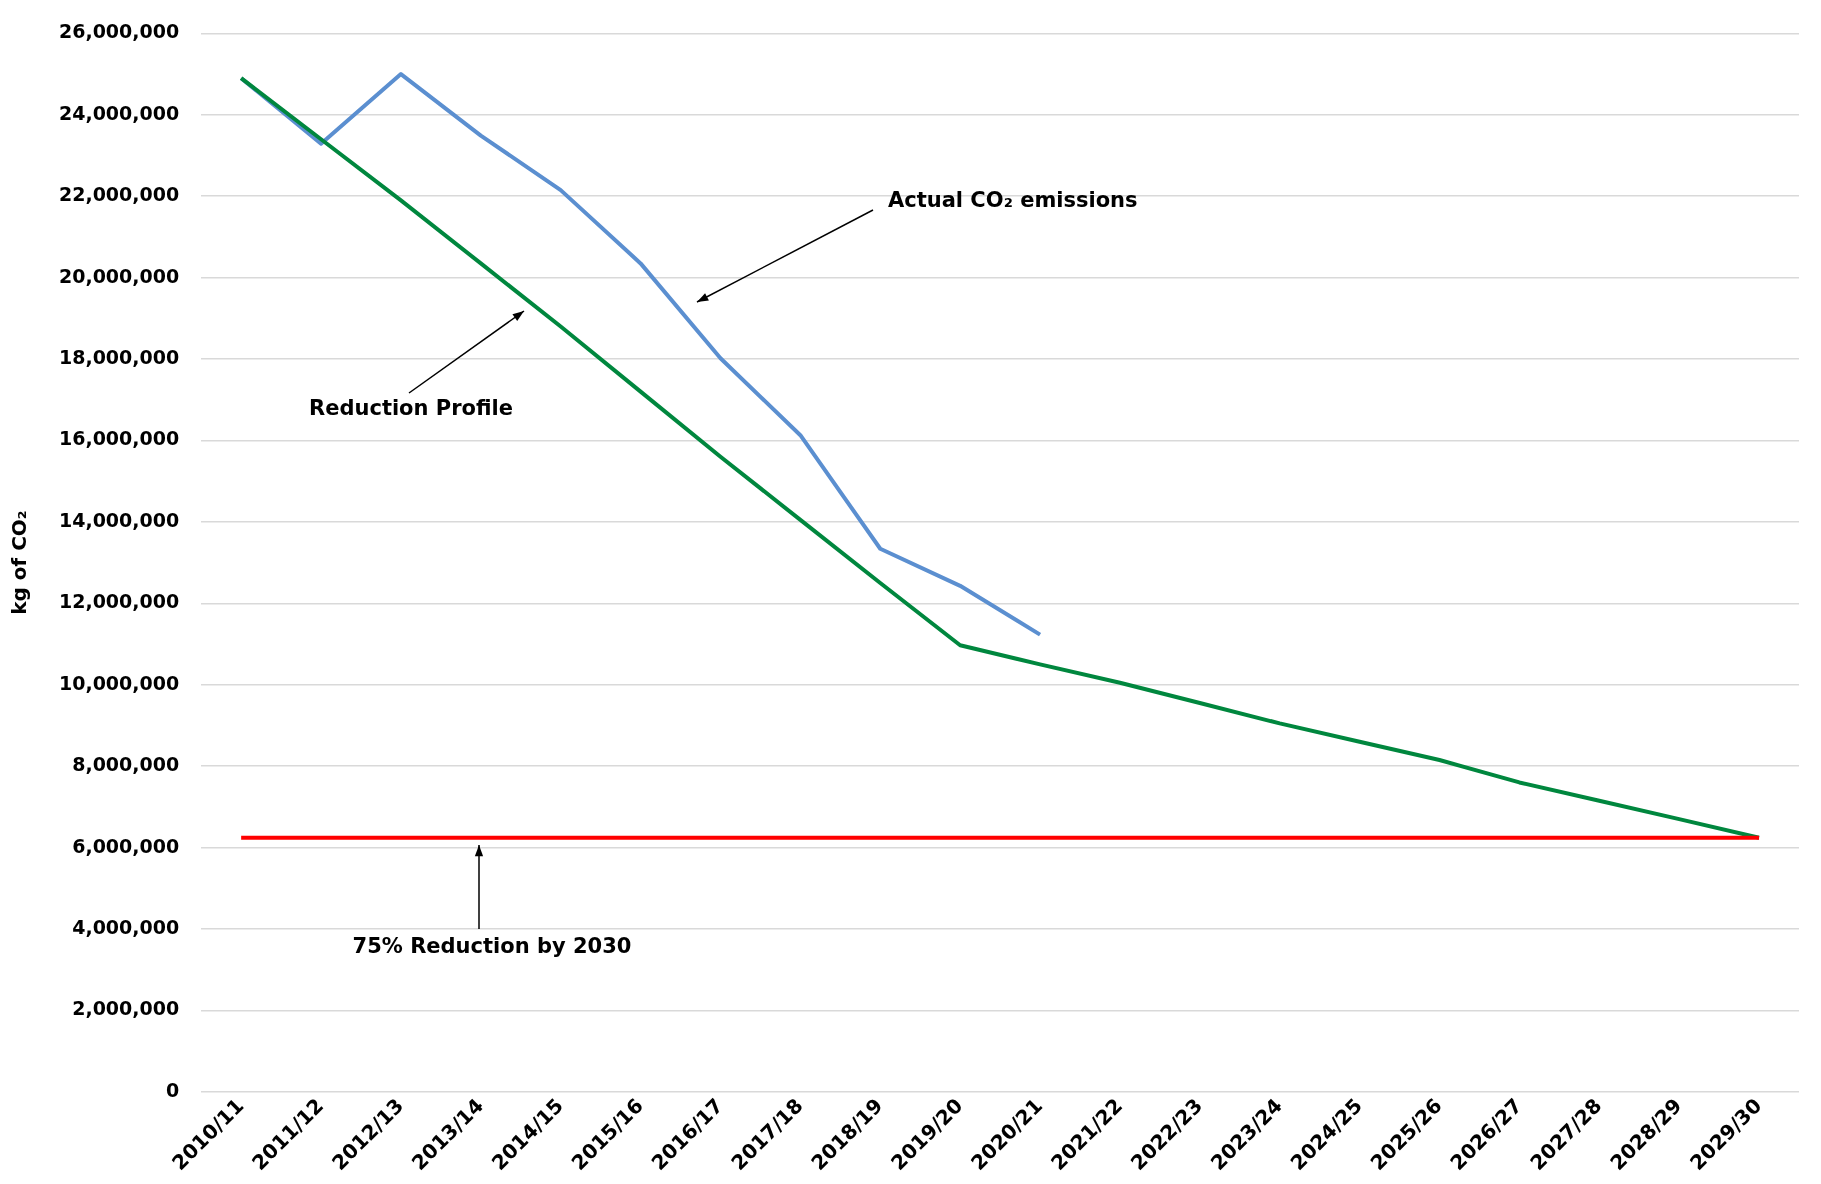 The height and width of the screenshot is (1184, 1821). I want to click on y-tick-label: 2,000,000, so click(126, 1008).